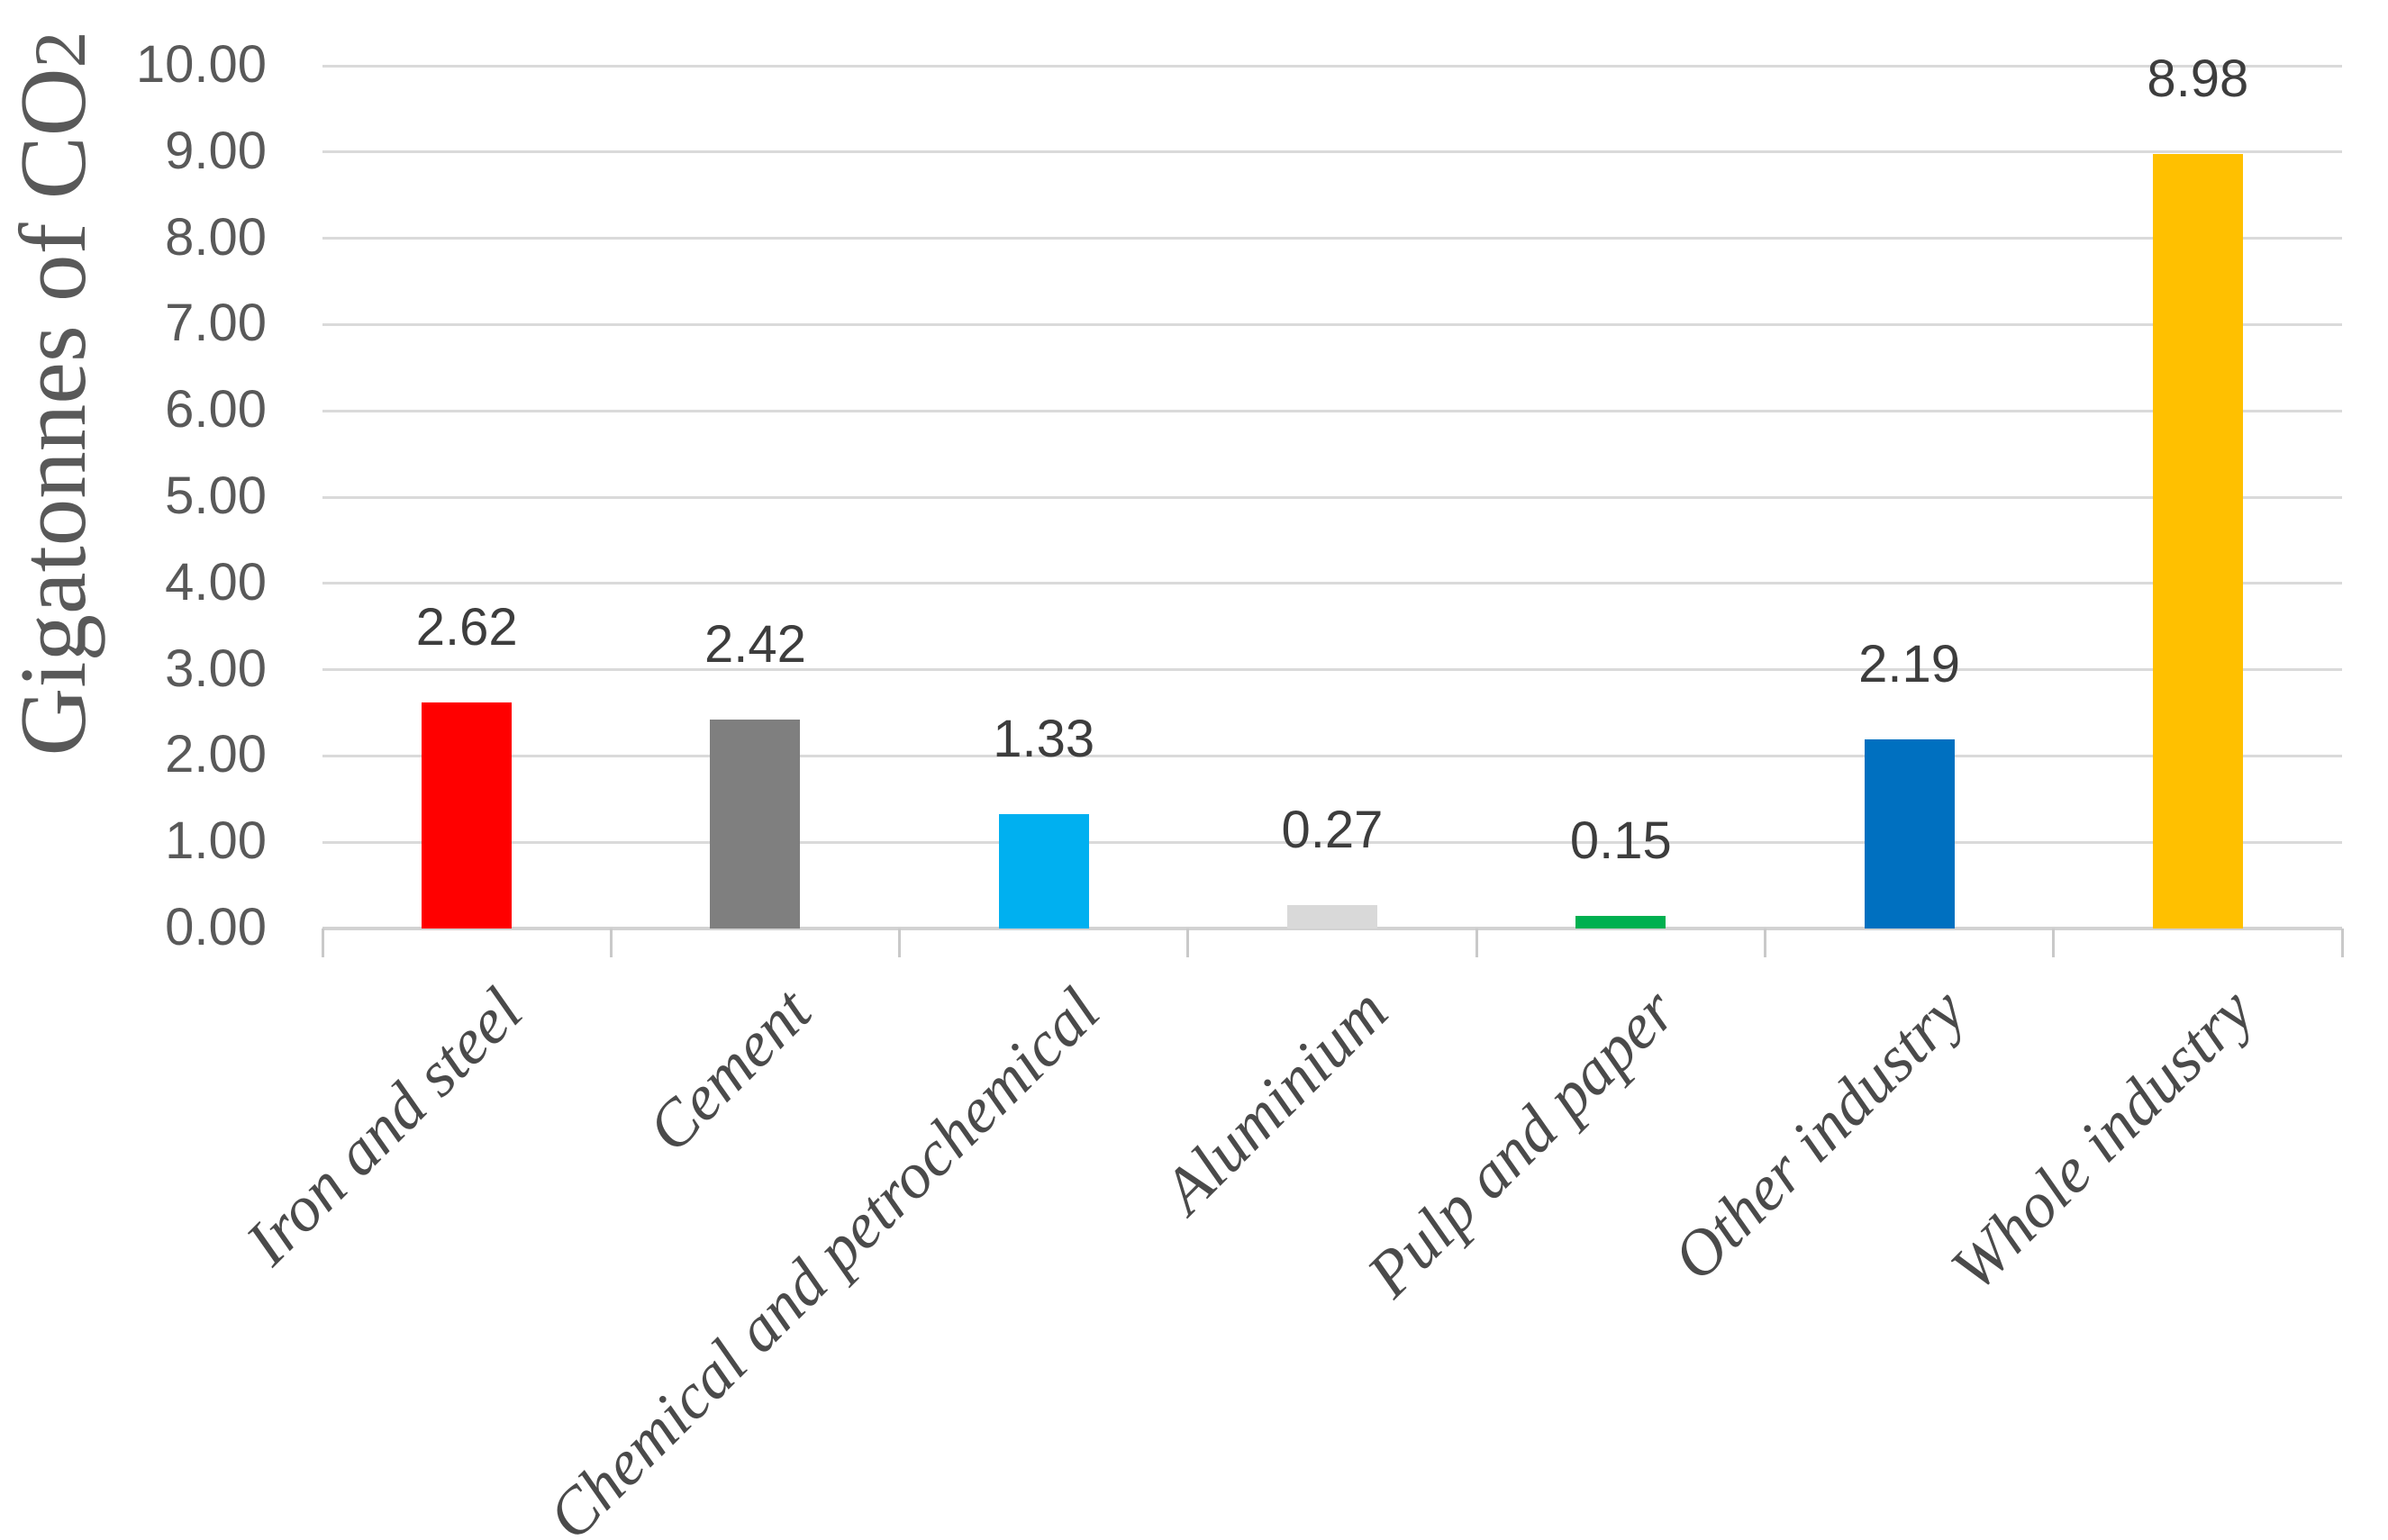 The height and width of the screenshot is (1540, 2388). I want to click on bar-other-industry, so click(1909, 834).